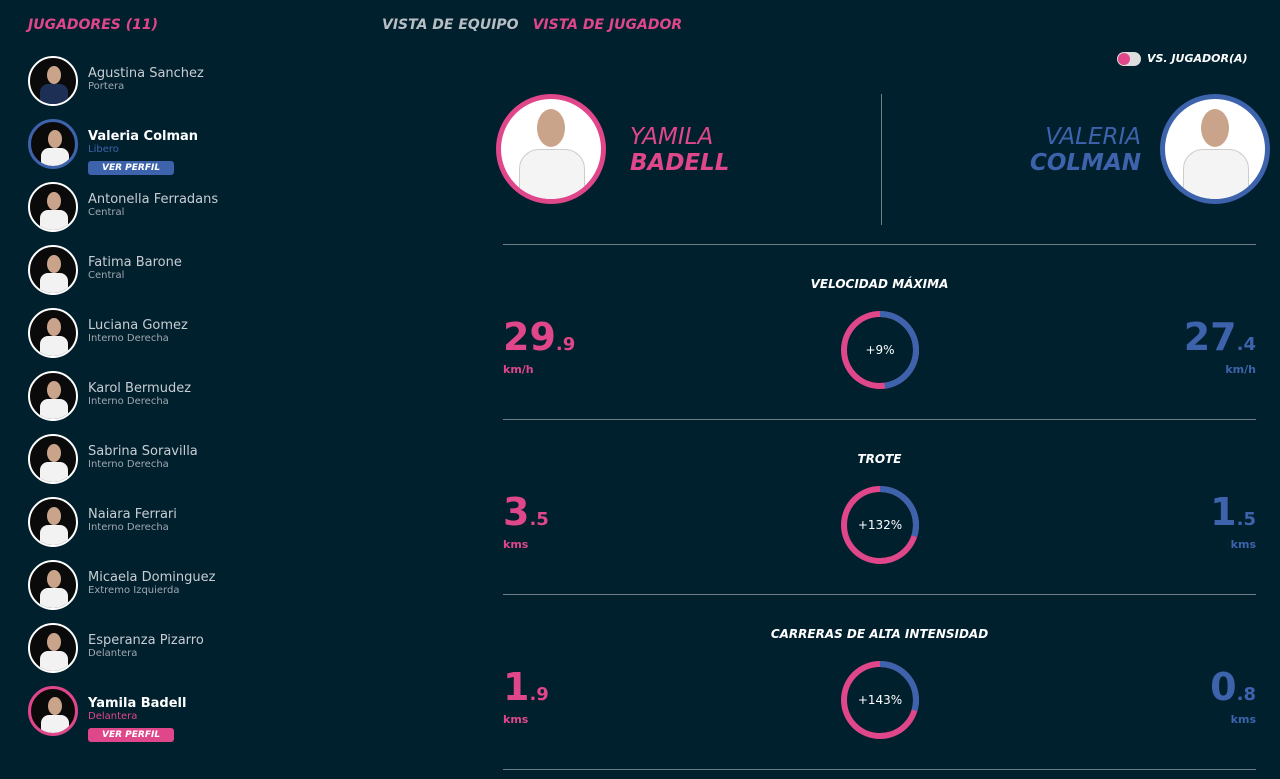  I want to click on stat-title: TROTE, so click(879, 459).